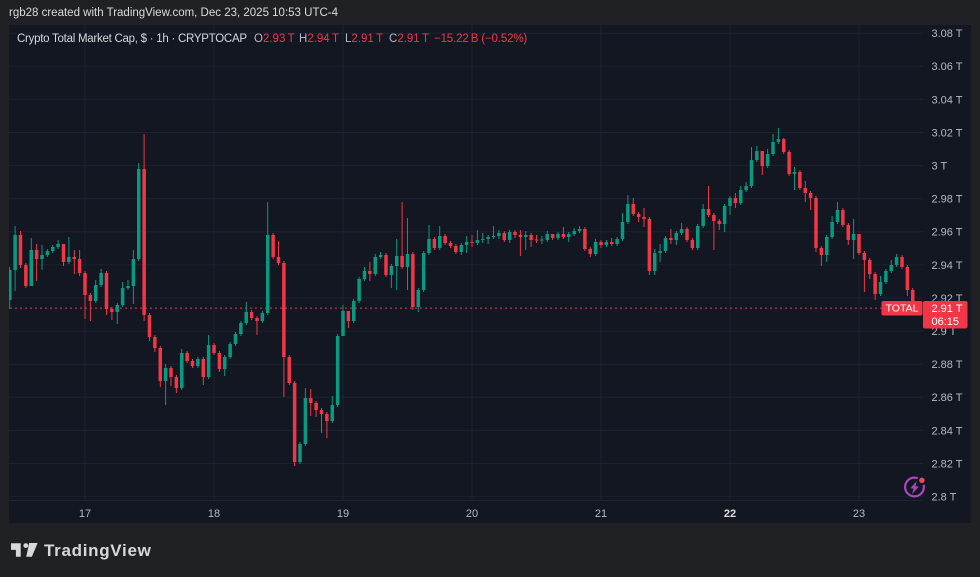 The height and width of the screenshot is (577, 980). Describe the element at coordinates (940, 167) in the screenshot. I see `svg-text: 3 T` at that location.